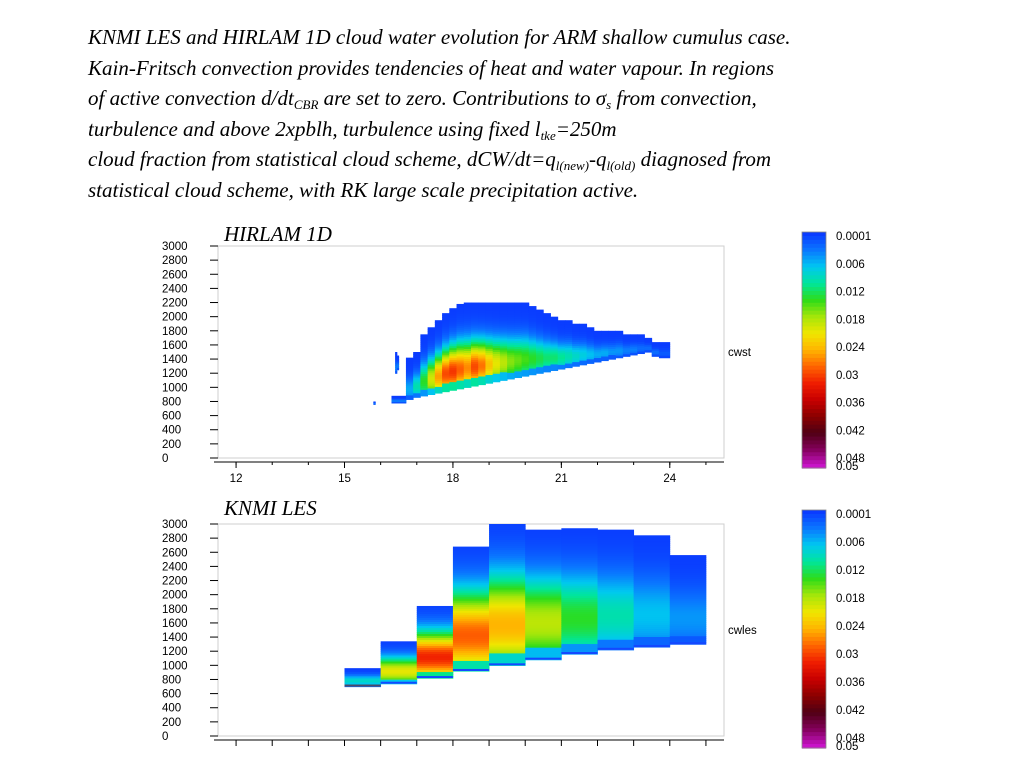 The image size is (1024, 768). What do you see at coordinates (175, 388) in the screenshot?
I see `y-tick-label: 1000` at bounding box center [175, 388].